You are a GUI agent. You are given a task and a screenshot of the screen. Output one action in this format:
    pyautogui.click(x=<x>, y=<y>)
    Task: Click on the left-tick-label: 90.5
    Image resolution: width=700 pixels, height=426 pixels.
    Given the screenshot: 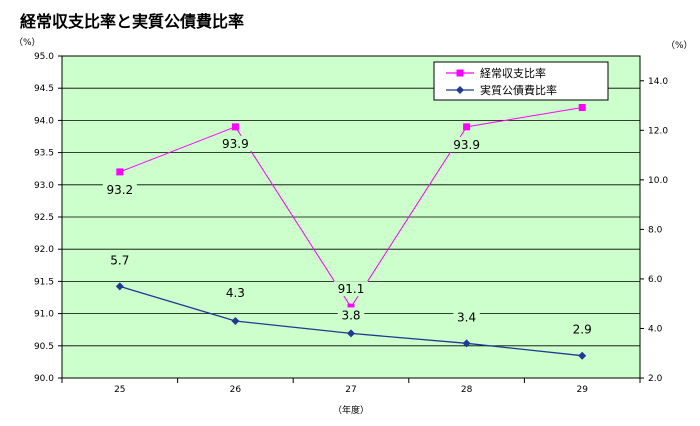 What is the action you would take?
    pyautogui.click(x=44, y=347)
    